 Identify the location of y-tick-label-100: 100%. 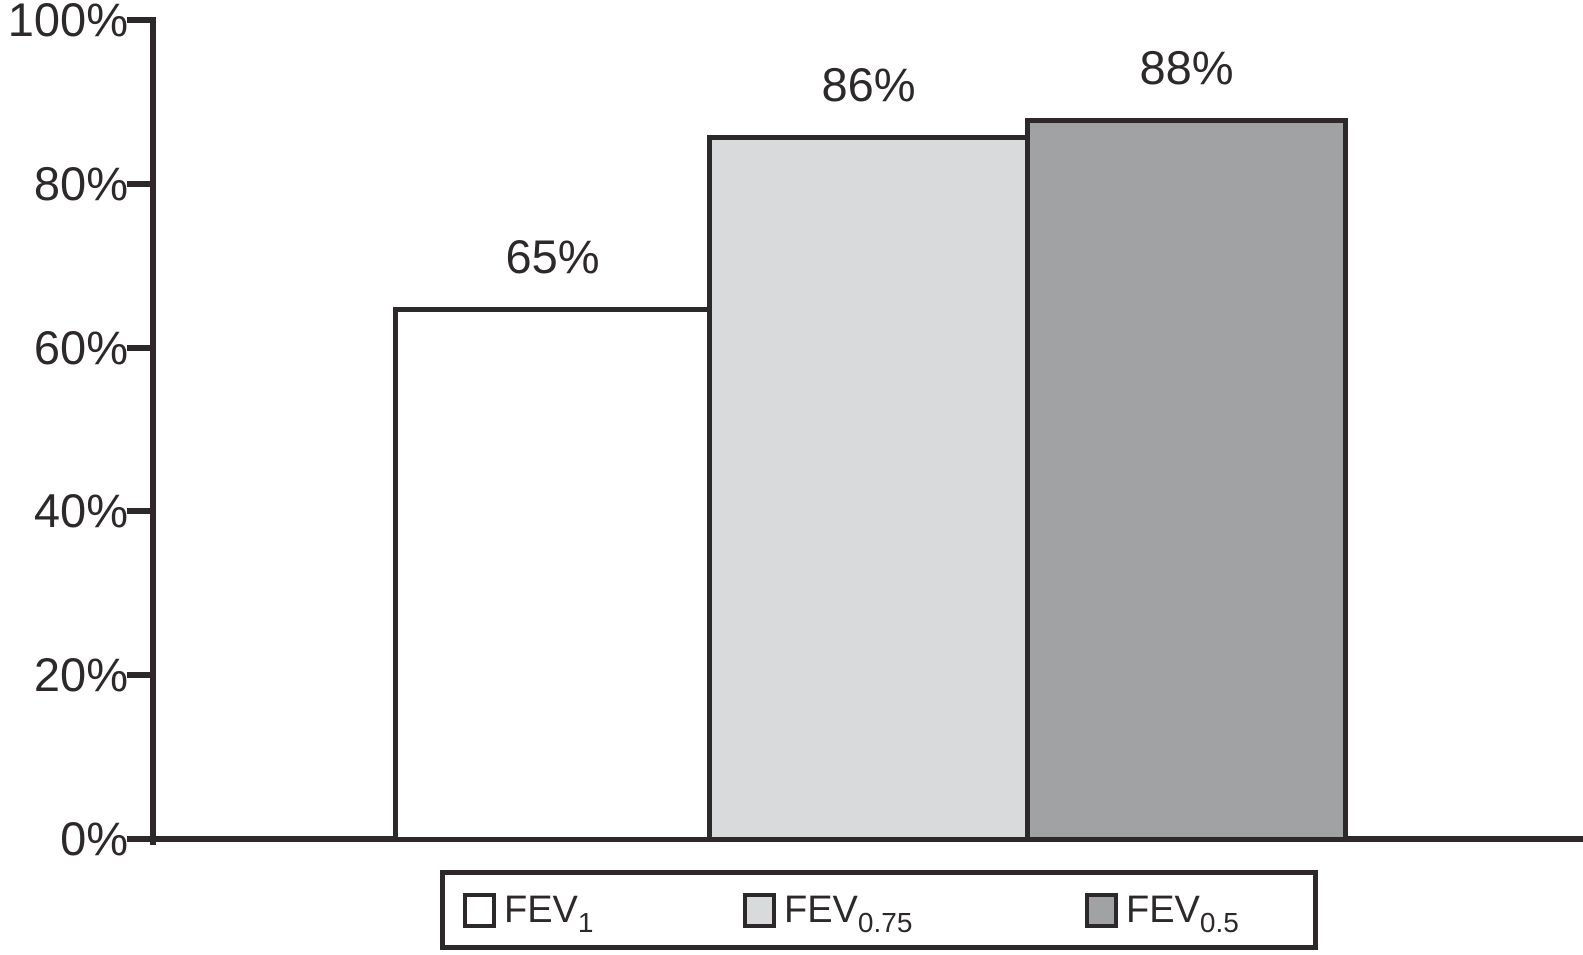
(67, 23).